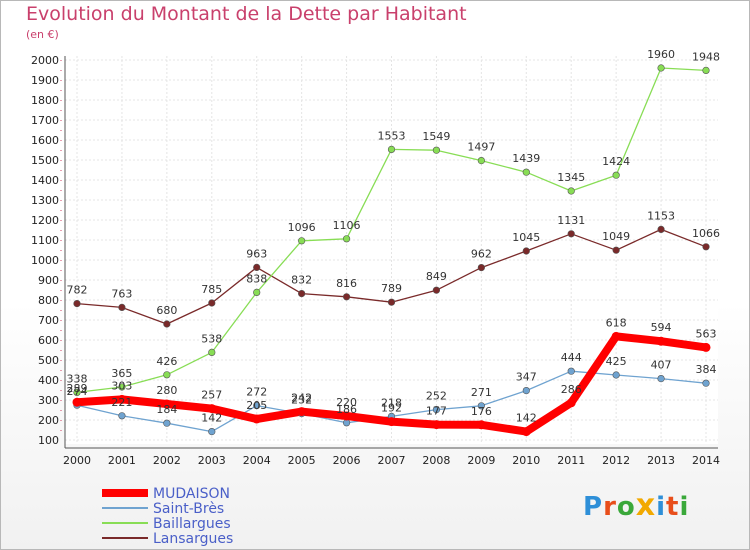 Image resolution: width=750 pixels, height=550 pixels. I want to click on data-label-saint-br-s: 186, so click(346, 409).